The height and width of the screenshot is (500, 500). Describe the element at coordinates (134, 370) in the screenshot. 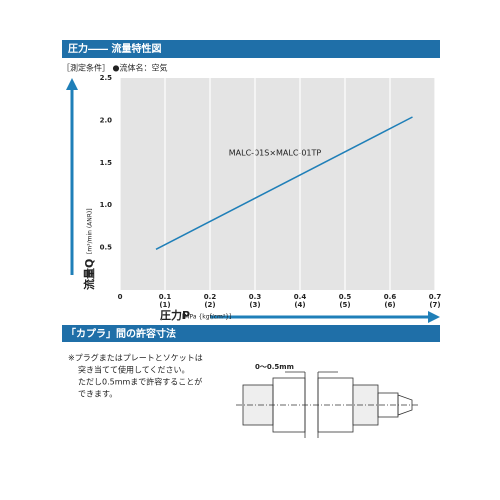

I see `note: 突き当てて使用してください。` at that location.